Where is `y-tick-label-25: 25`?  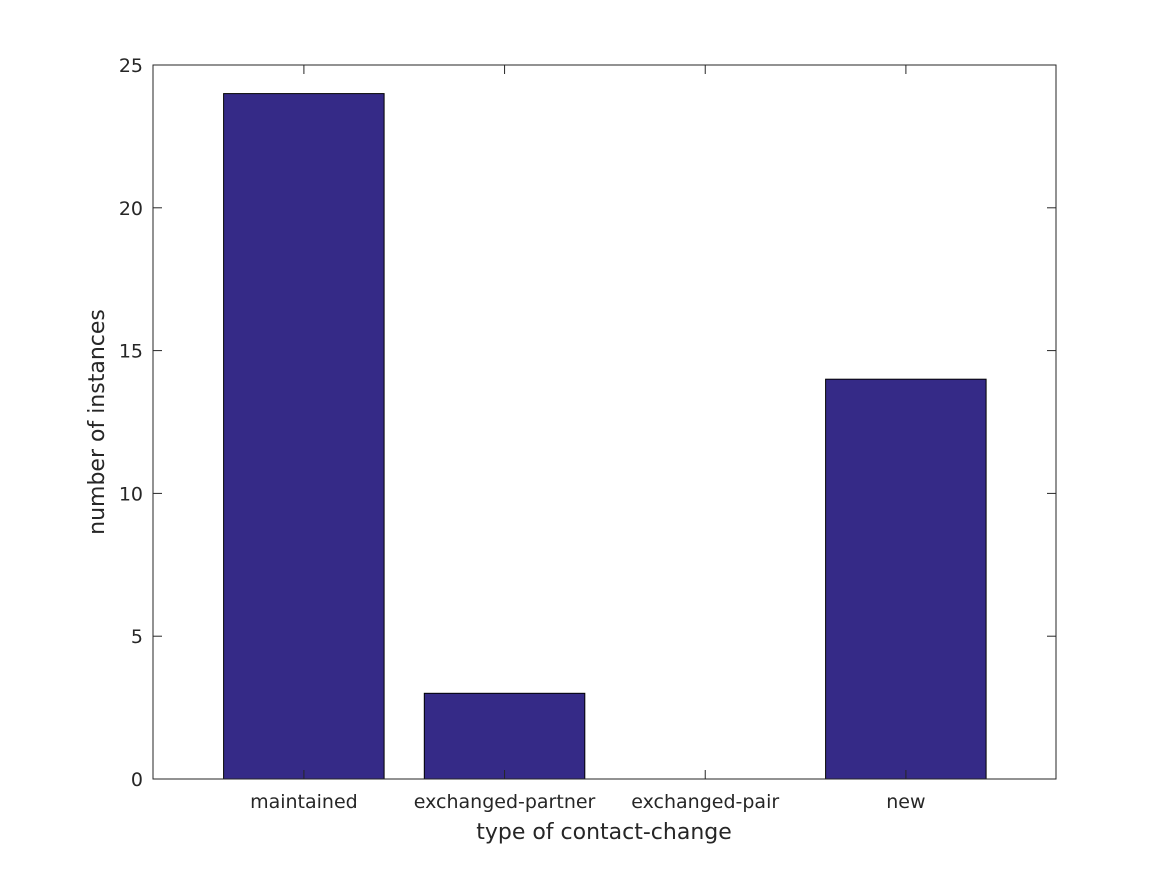 y-tick-label-25: 25 is located at coordinates (131, 66).